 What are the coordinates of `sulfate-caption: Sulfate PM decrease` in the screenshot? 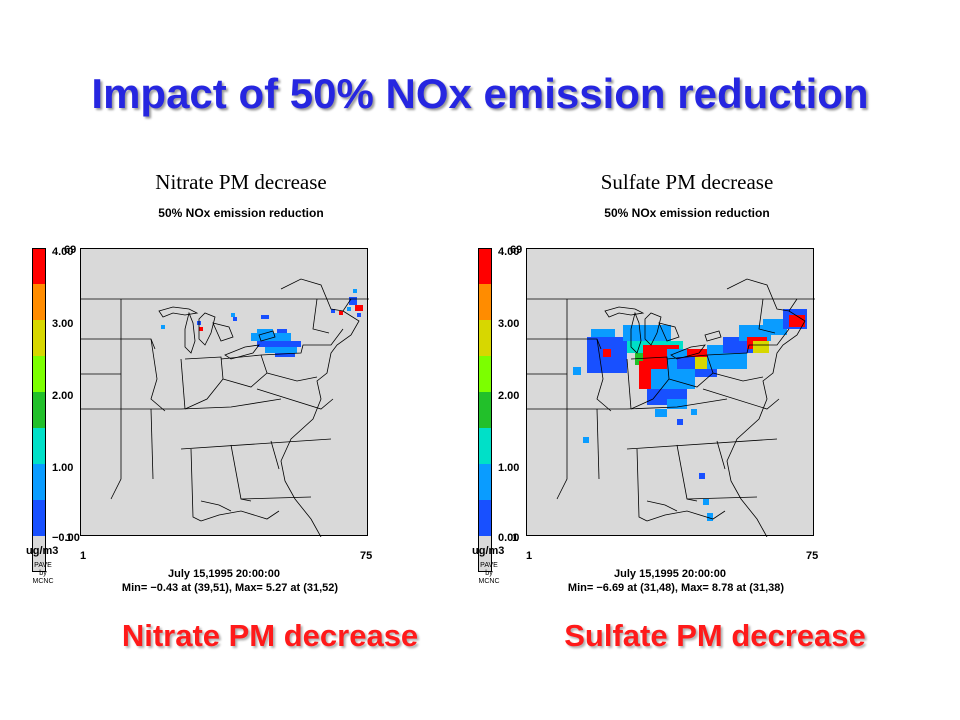 It's located at (715, 635).